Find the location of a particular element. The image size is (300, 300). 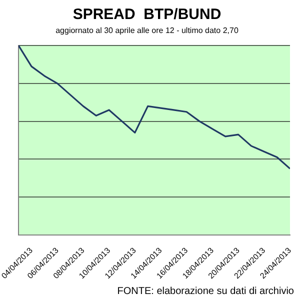

chart-title: SPREAD BTP/BUND is located at coordinates (147, 15).